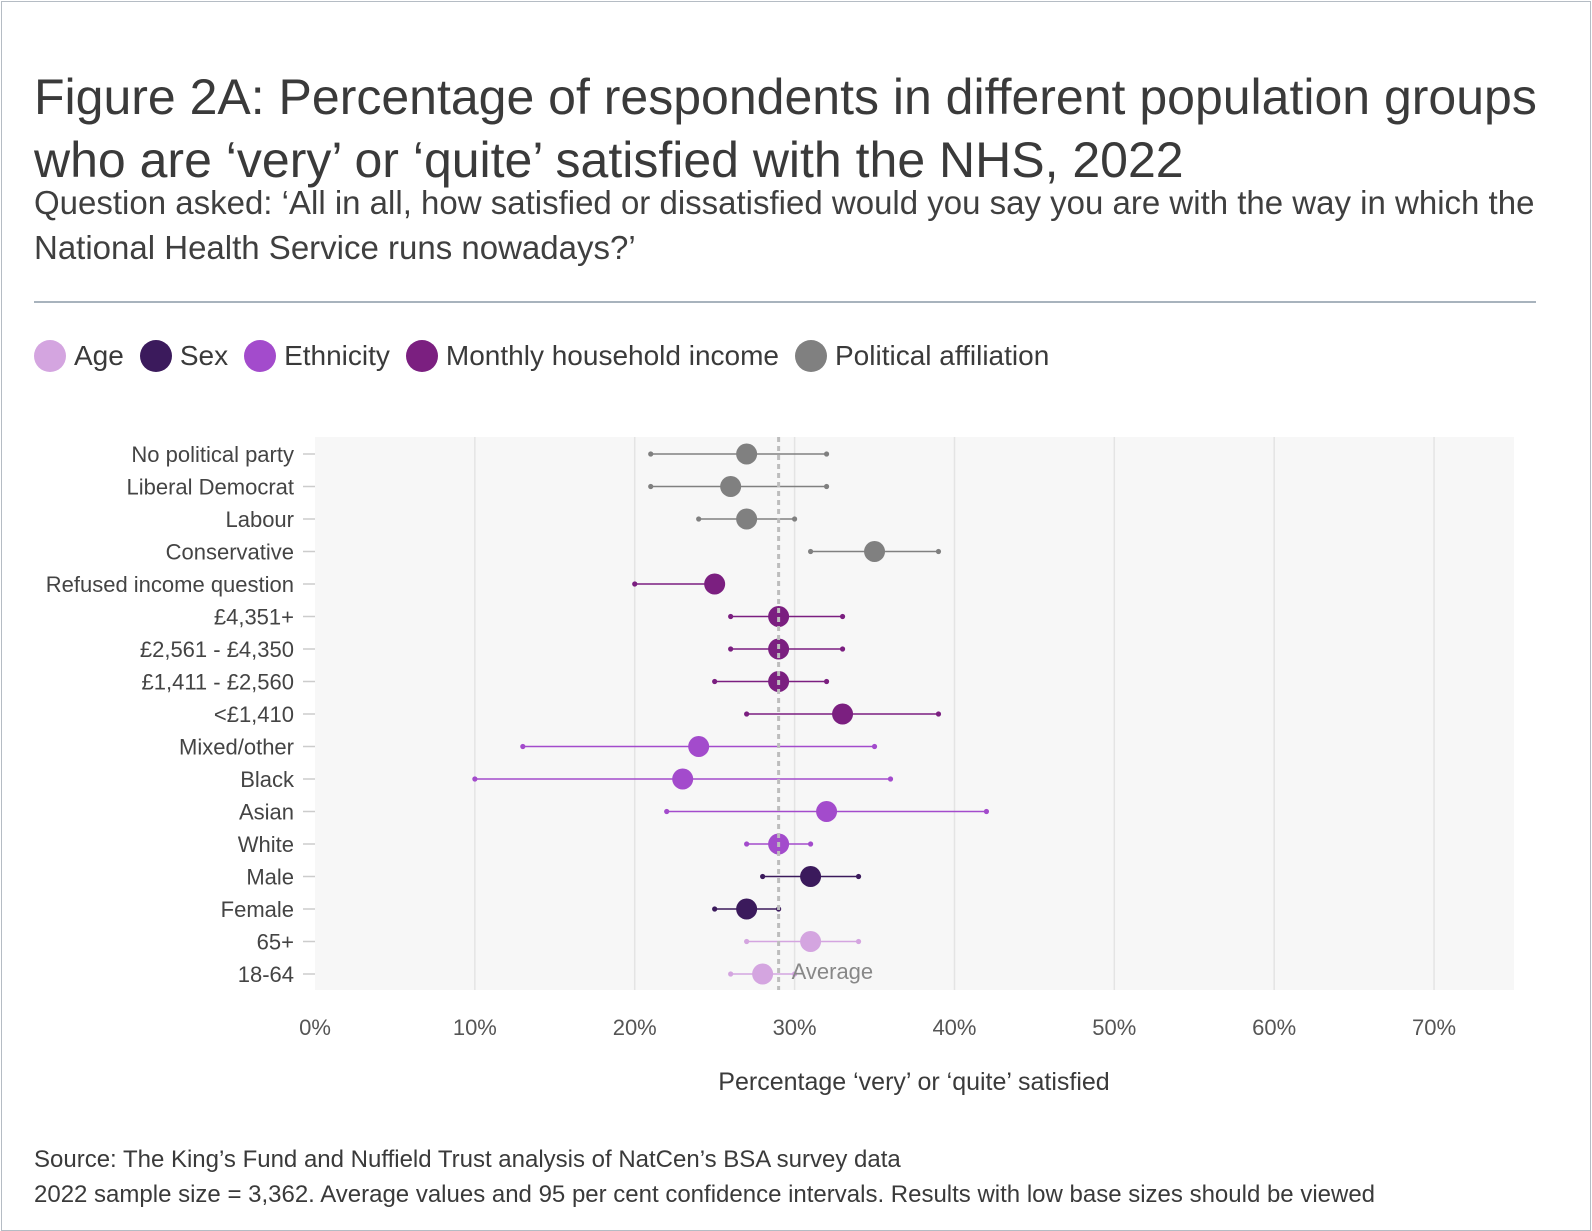 The width and height of the screenshot is (1592, 1231). What do you see at coordinates (270, 877) in the screenshot?
I see `y-tick-label: Male` at bounding box center [270, 877].